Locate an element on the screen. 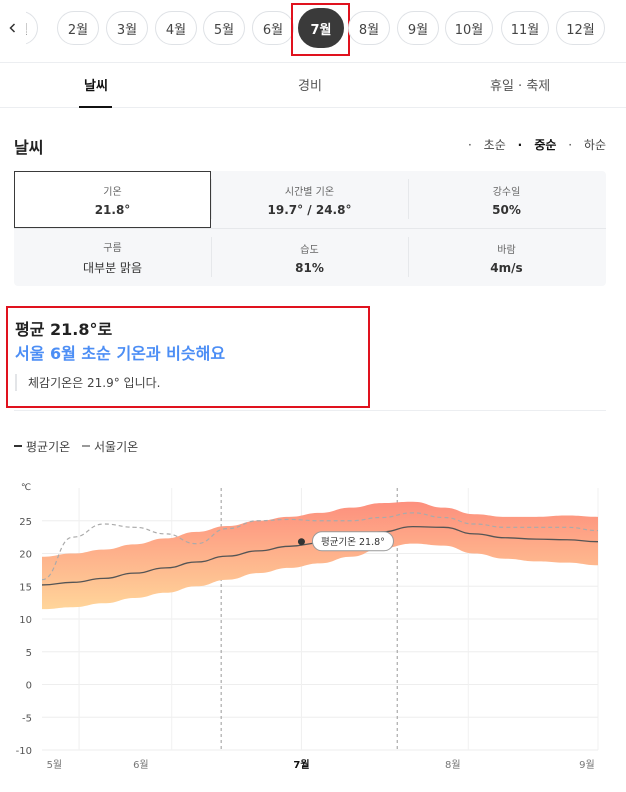  period-label: 초순 is located at coordinates (494, 145).